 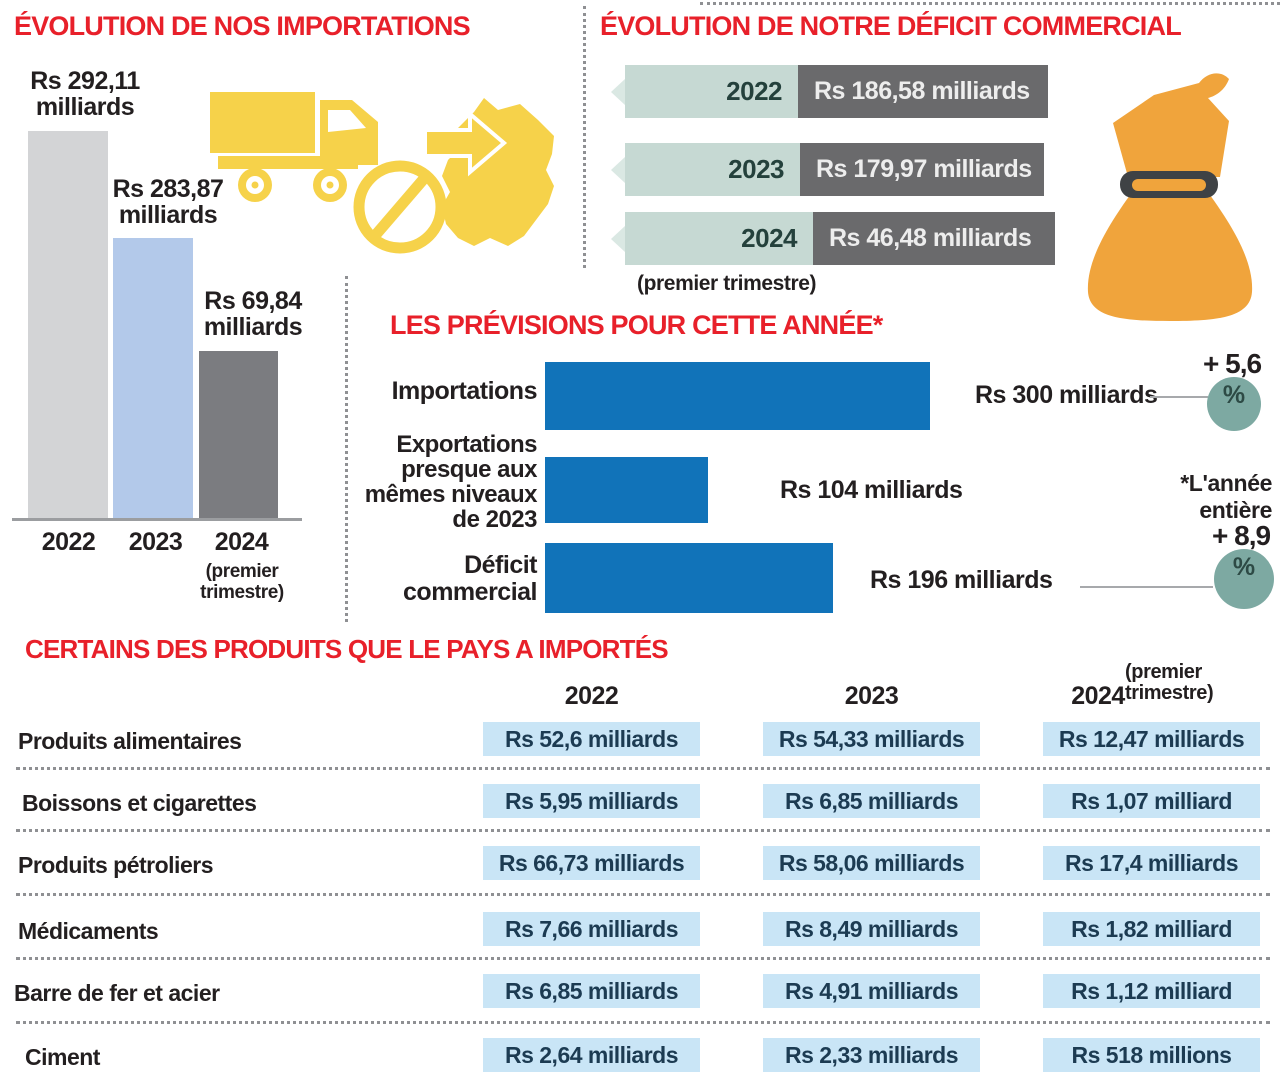 I want to click on col-header-note: (premier trimestre), so click(x=1169, y=682).